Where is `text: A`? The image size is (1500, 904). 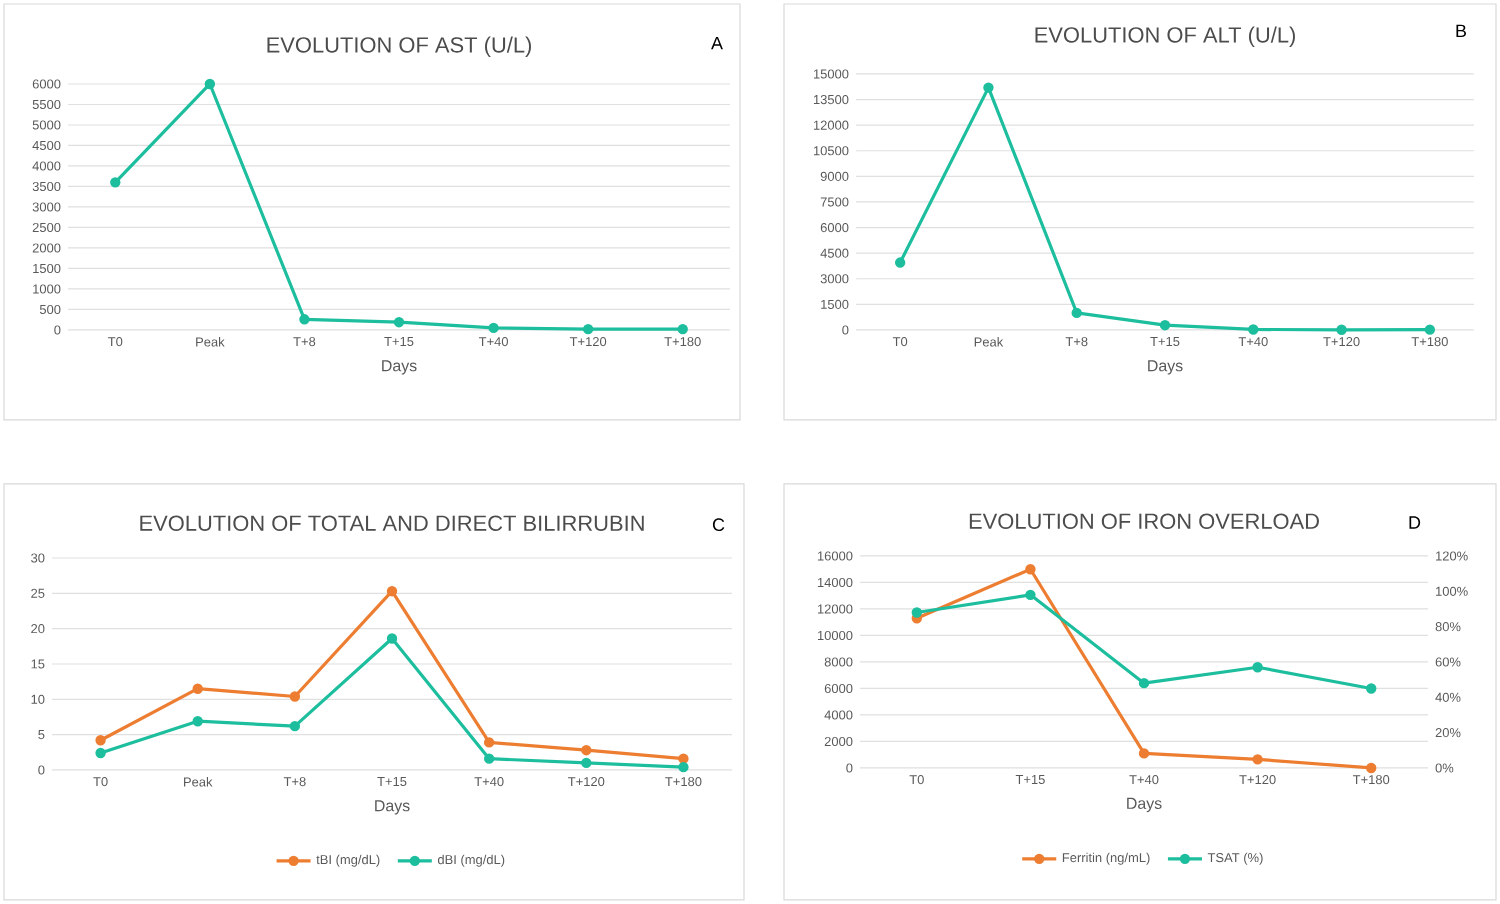 text: A is located at coordinates (717, 43).